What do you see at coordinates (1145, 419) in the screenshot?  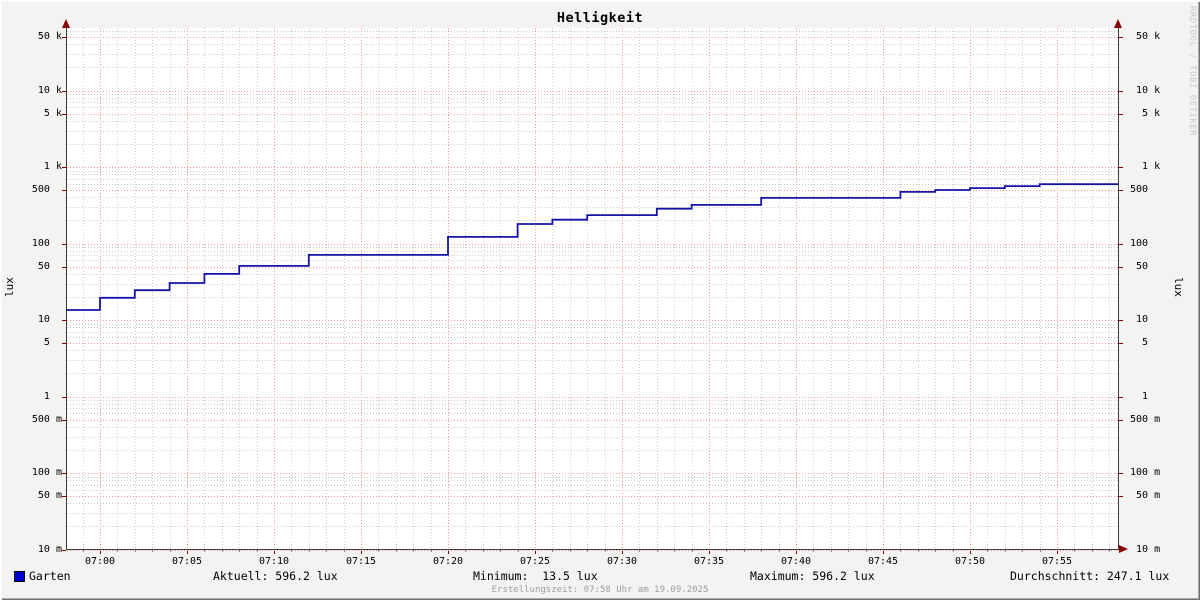 I see `y-tick-label-right: 500 m` at bounding box center [1145, 419].